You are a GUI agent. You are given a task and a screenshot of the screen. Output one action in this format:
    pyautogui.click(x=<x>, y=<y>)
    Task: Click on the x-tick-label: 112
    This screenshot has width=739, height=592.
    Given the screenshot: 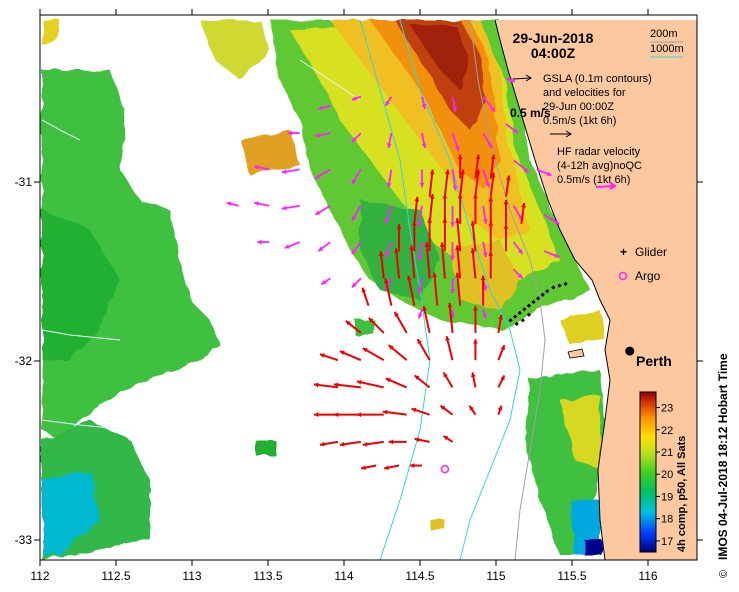 What is the action you would take?
    pyautogui.click(x=39, y=576)
    